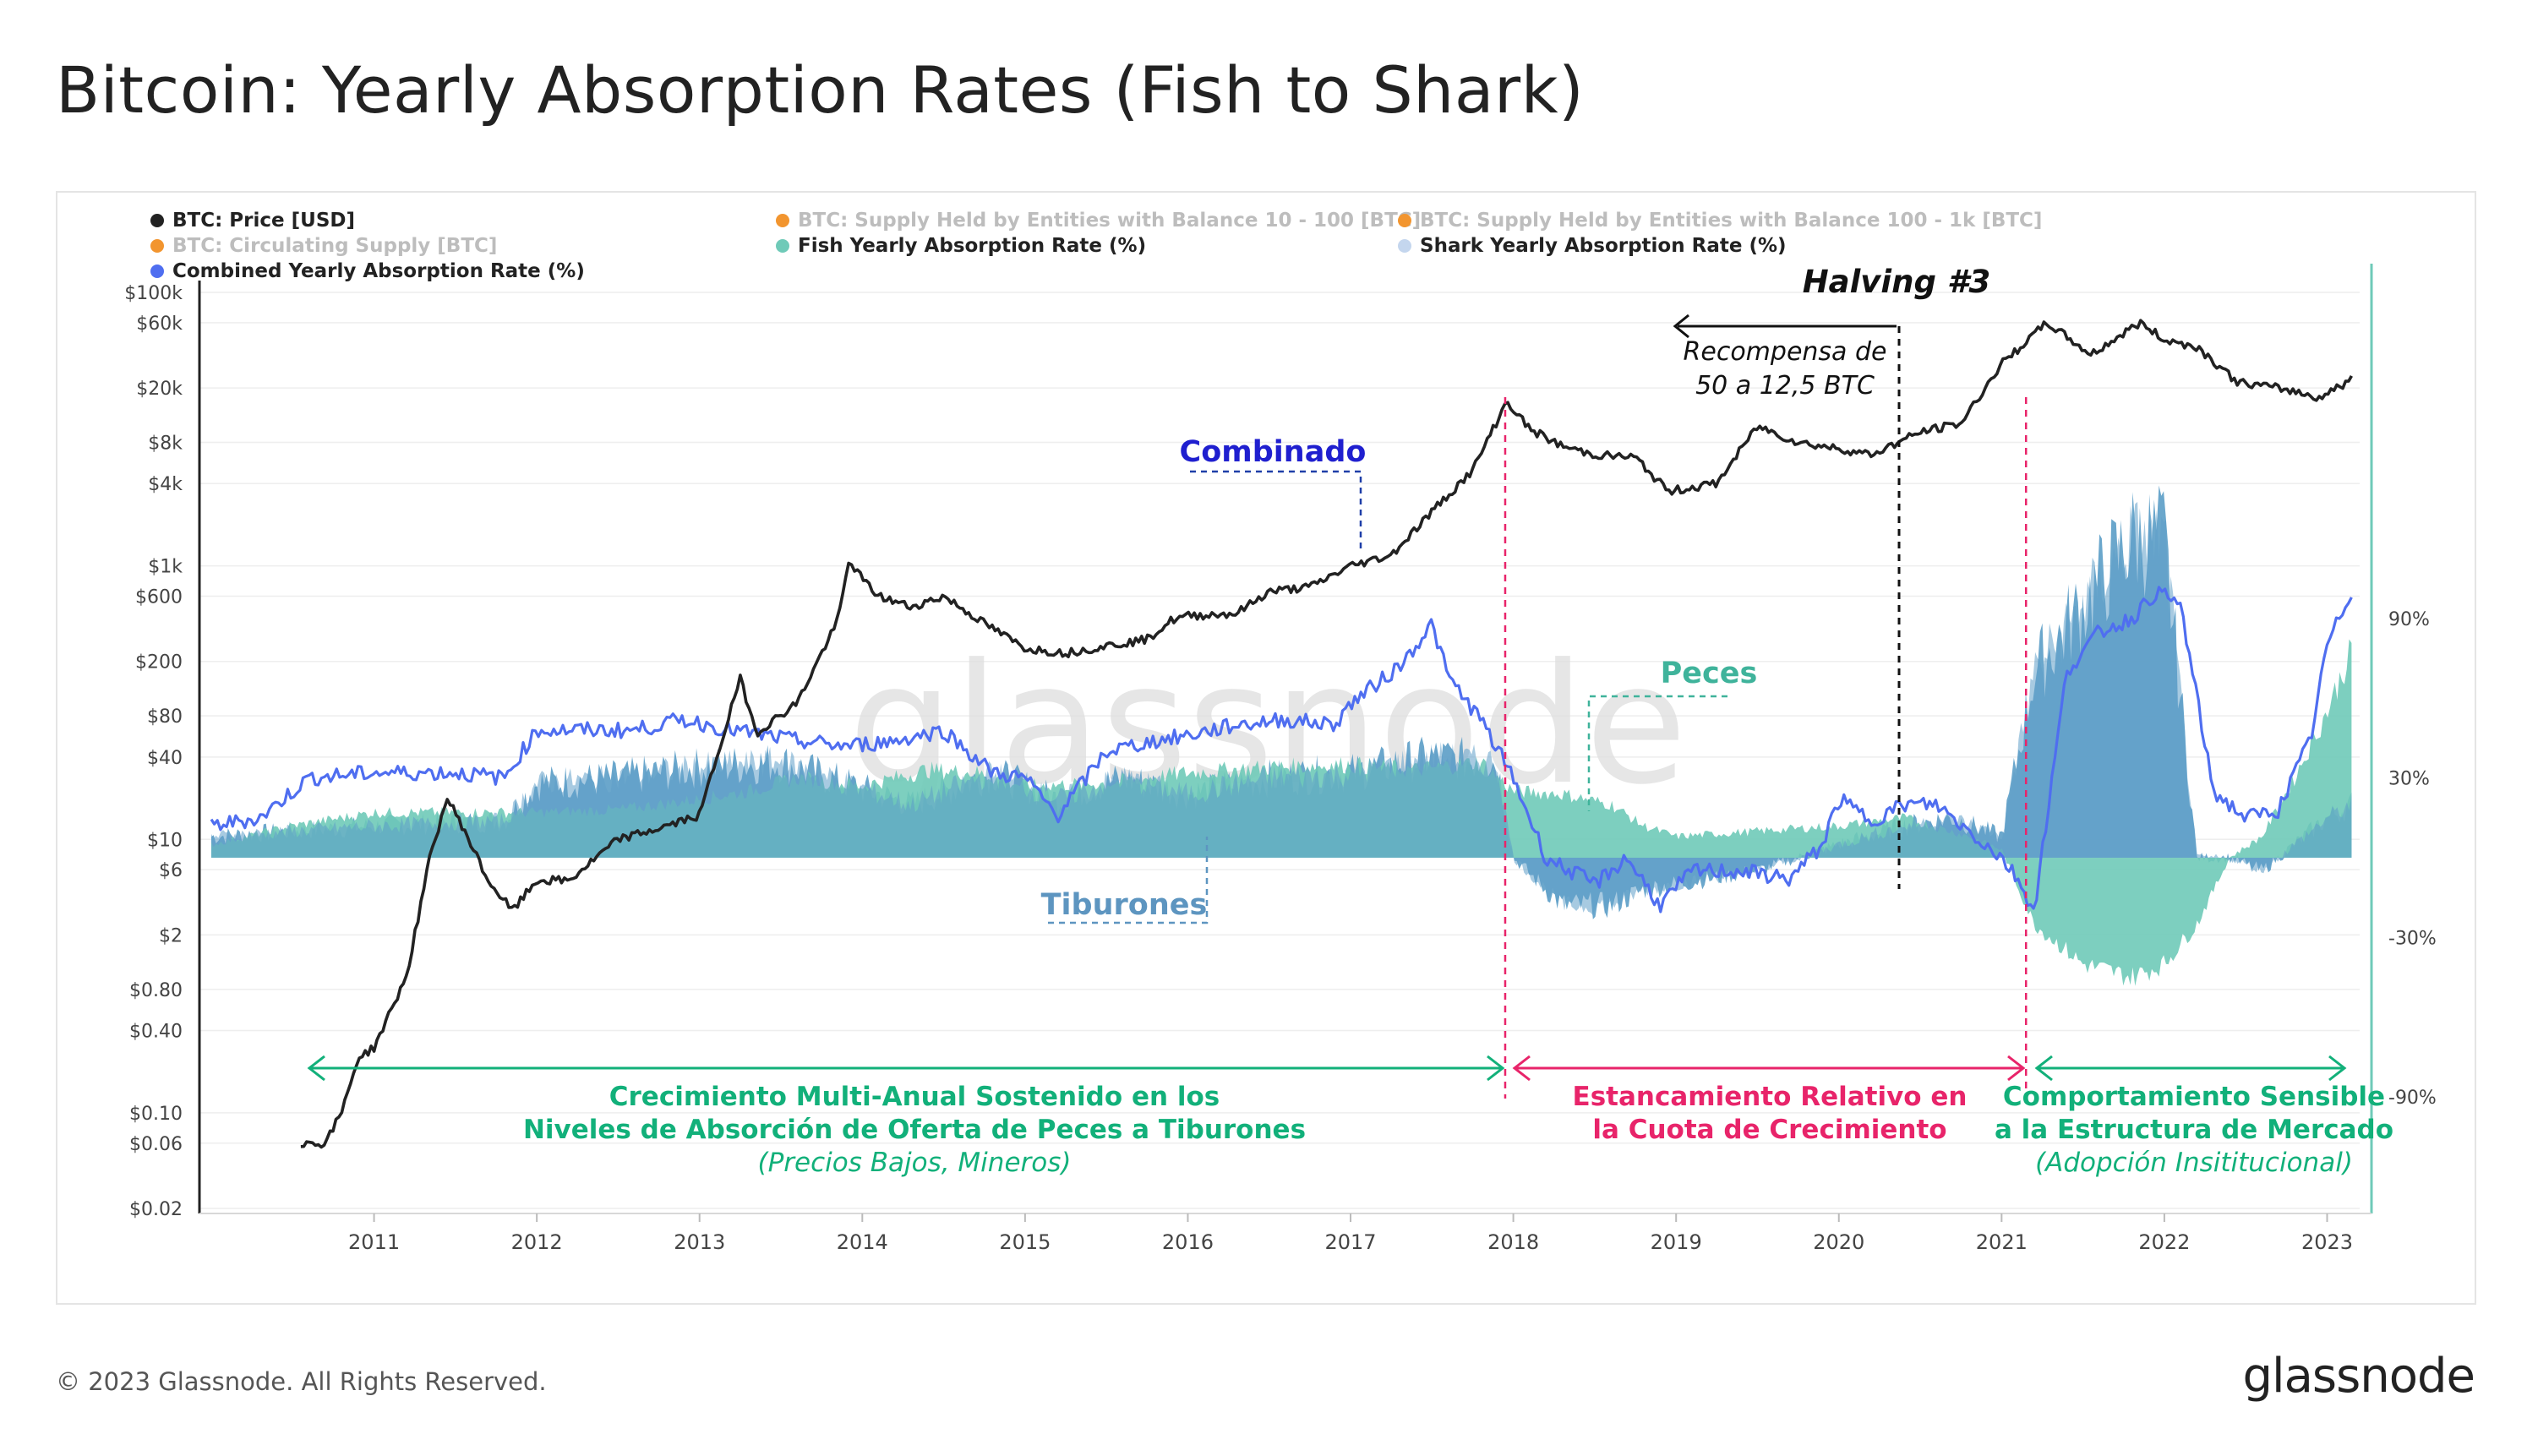 This screenshot has width=2527, height=1456. I want to click on phase1-line3: (Precios Bajos, Mineros), so click(915, 1163).